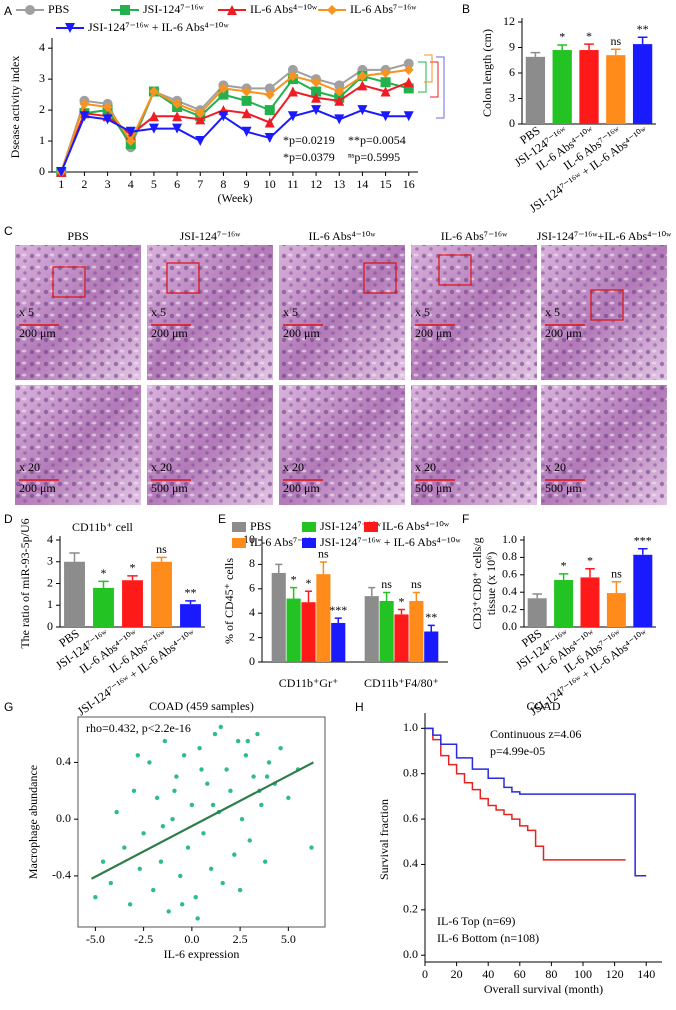 The image size is (676, 1010). Describe the element at coordinates (293, 184) in the screenshot. I see `x-tick-label: 11` at that location.